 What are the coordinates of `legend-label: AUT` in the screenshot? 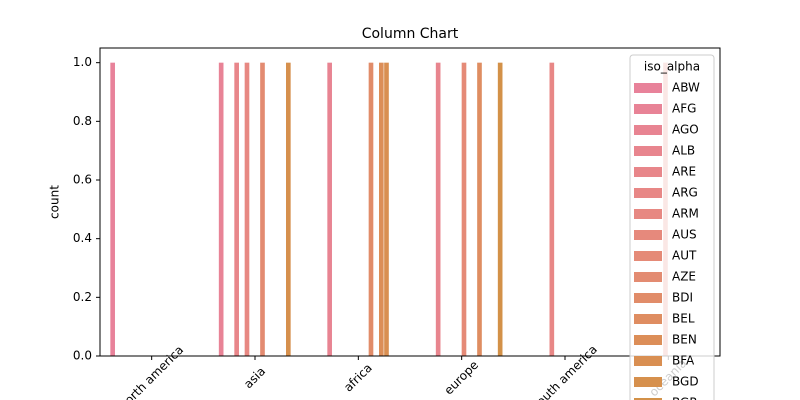 It's located at (684, 256).